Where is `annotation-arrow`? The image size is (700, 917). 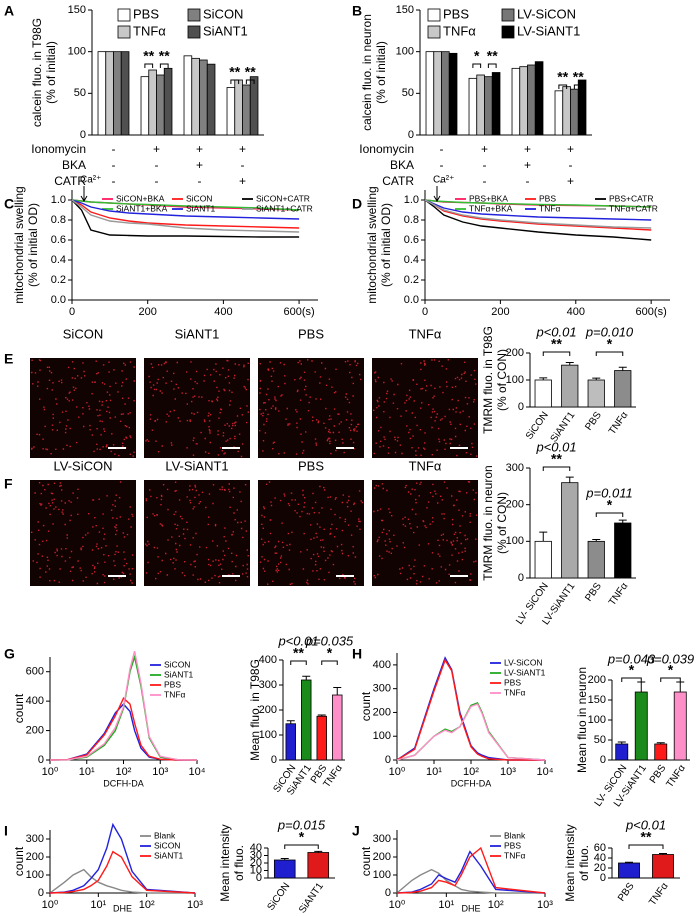
annotation-arrow is located at coordinates (437, 194).